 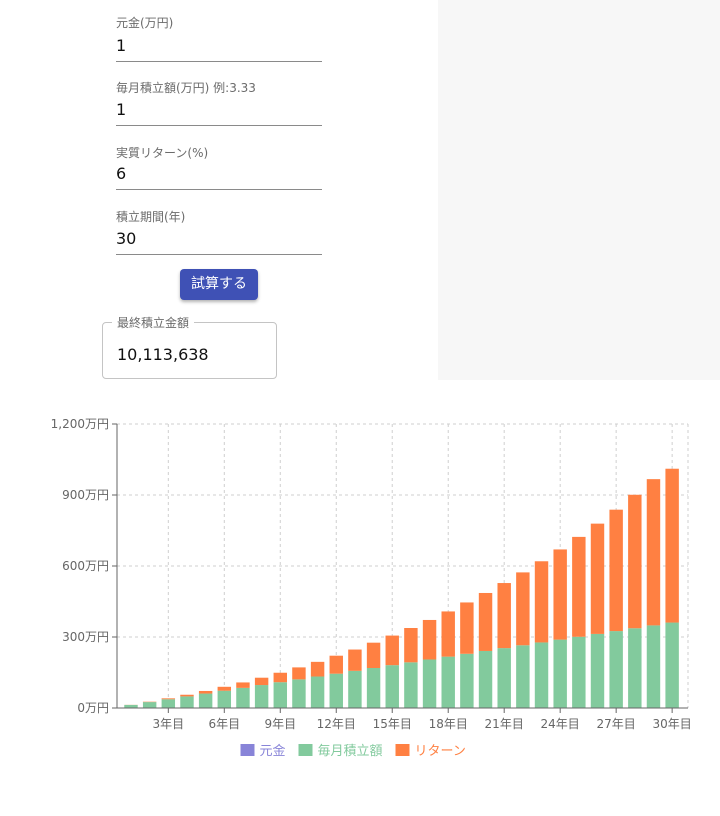 What do you see at coordinates (350, 751) in the screenshot?
I see `legend-label: 毎月積立額` at bounding box center [350, 751].